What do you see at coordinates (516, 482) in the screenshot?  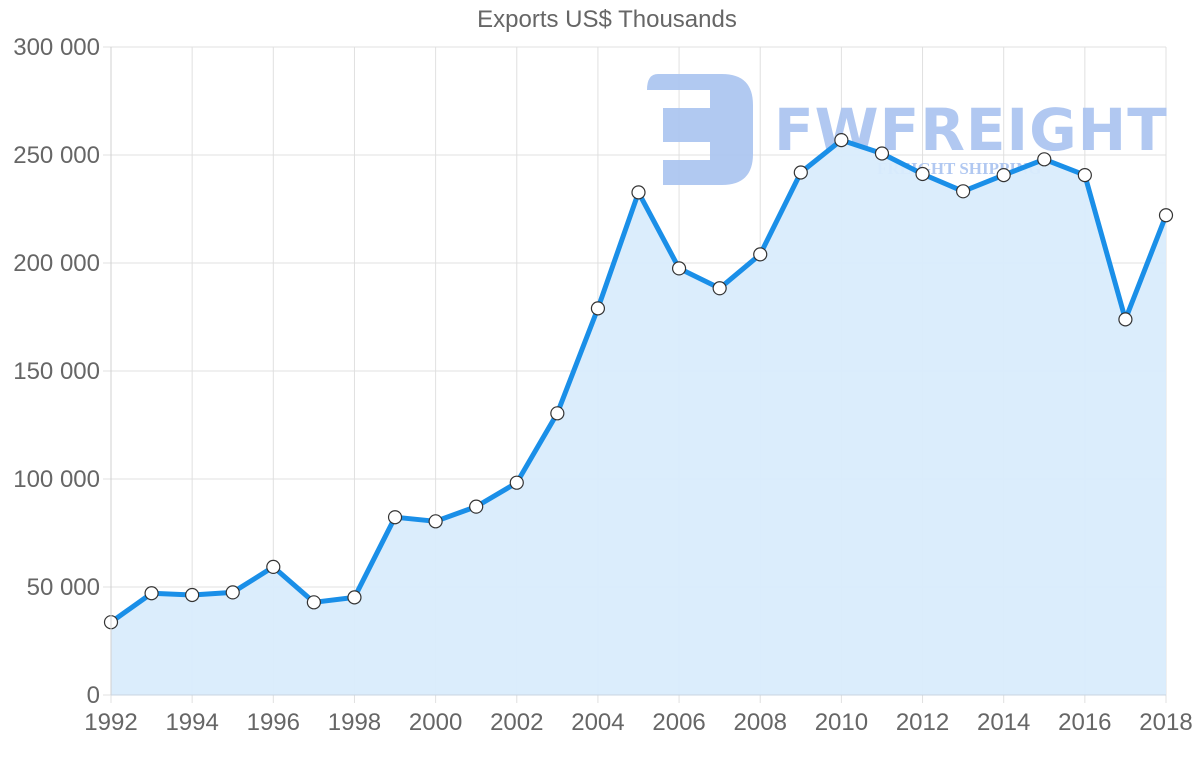 I see `data-point: 2002: 98300` at bounding box center [516, 482].